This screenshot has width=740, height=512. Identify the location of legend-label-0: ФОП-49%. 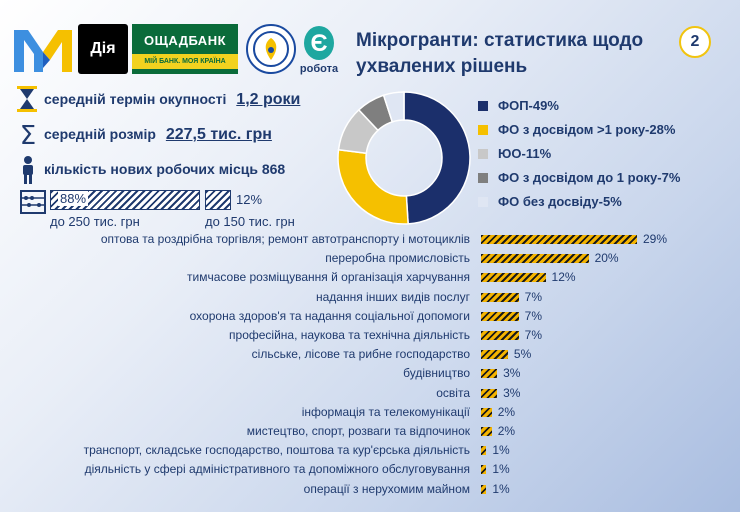
(528, 105).